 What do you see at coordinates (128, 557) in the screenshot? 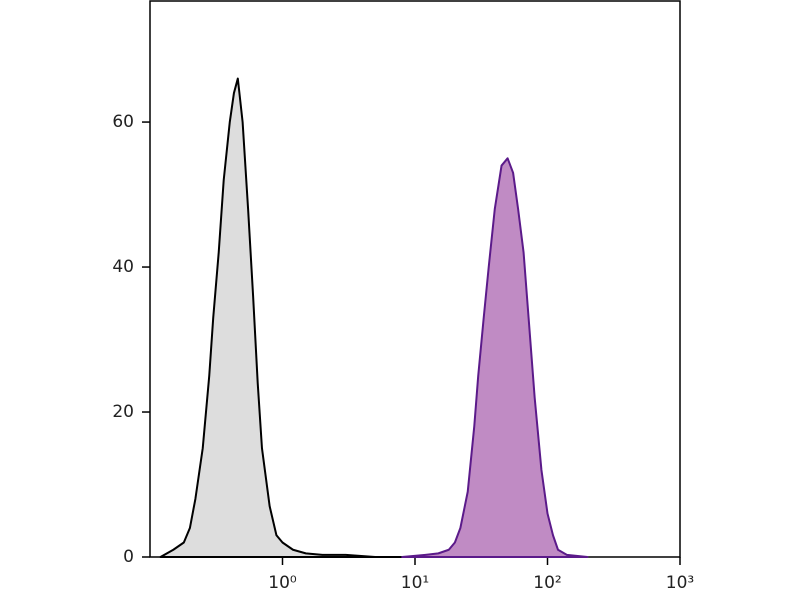
I see `y-tick-label: 0` at bounding box center [128, 557].